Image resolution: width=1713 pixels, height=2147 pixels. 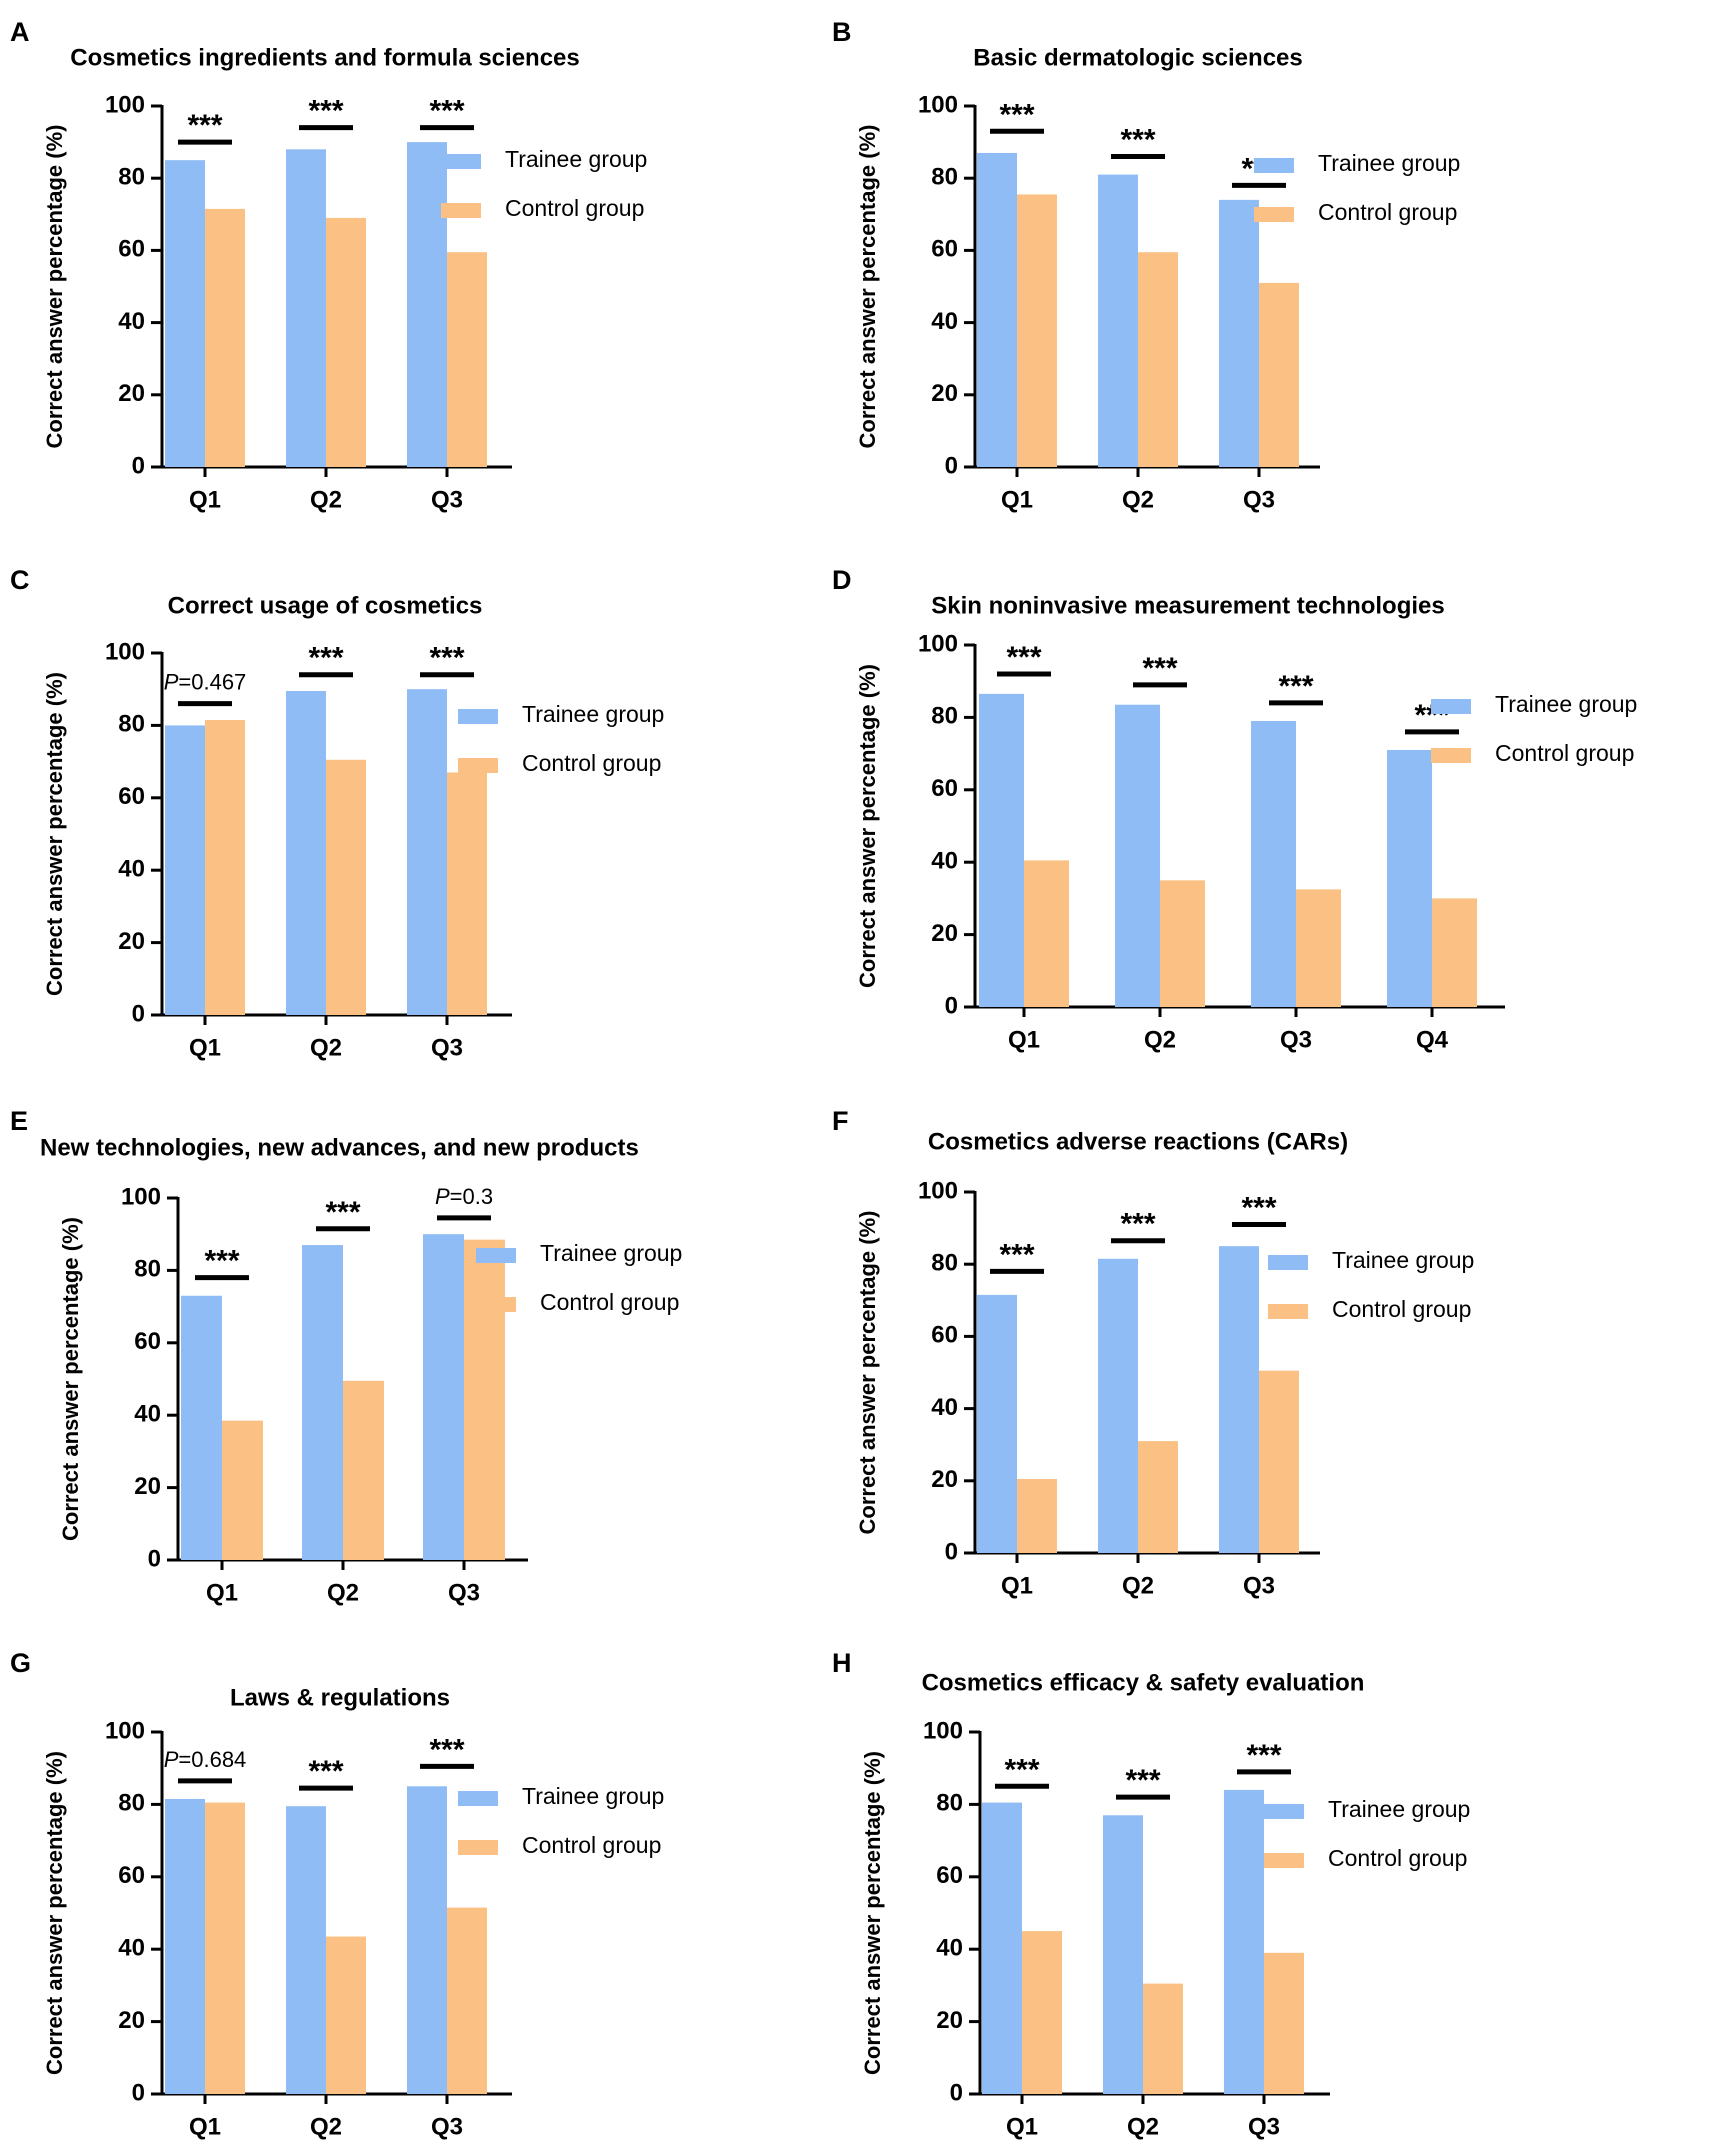 I want to click on p-value: =0.3, so click(x=471, y=1196).